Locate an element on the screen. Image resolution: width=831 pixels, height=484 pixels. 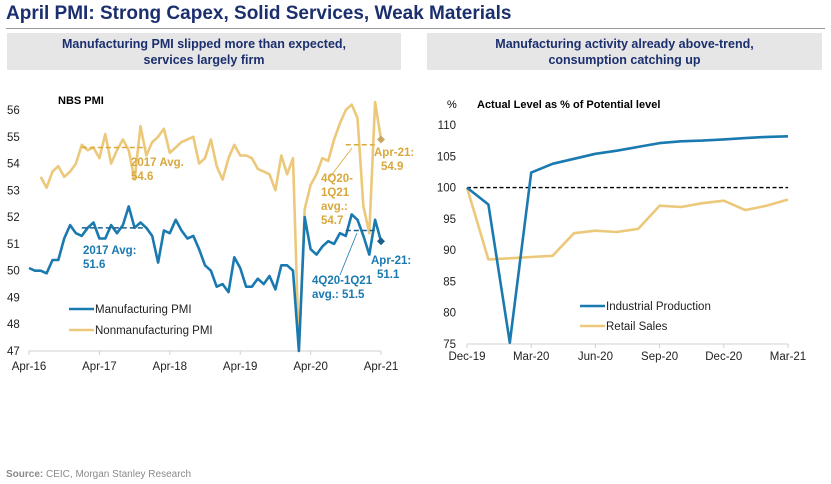
nonmanufacturing-avg-pointer is located at coordinates (341, 162).